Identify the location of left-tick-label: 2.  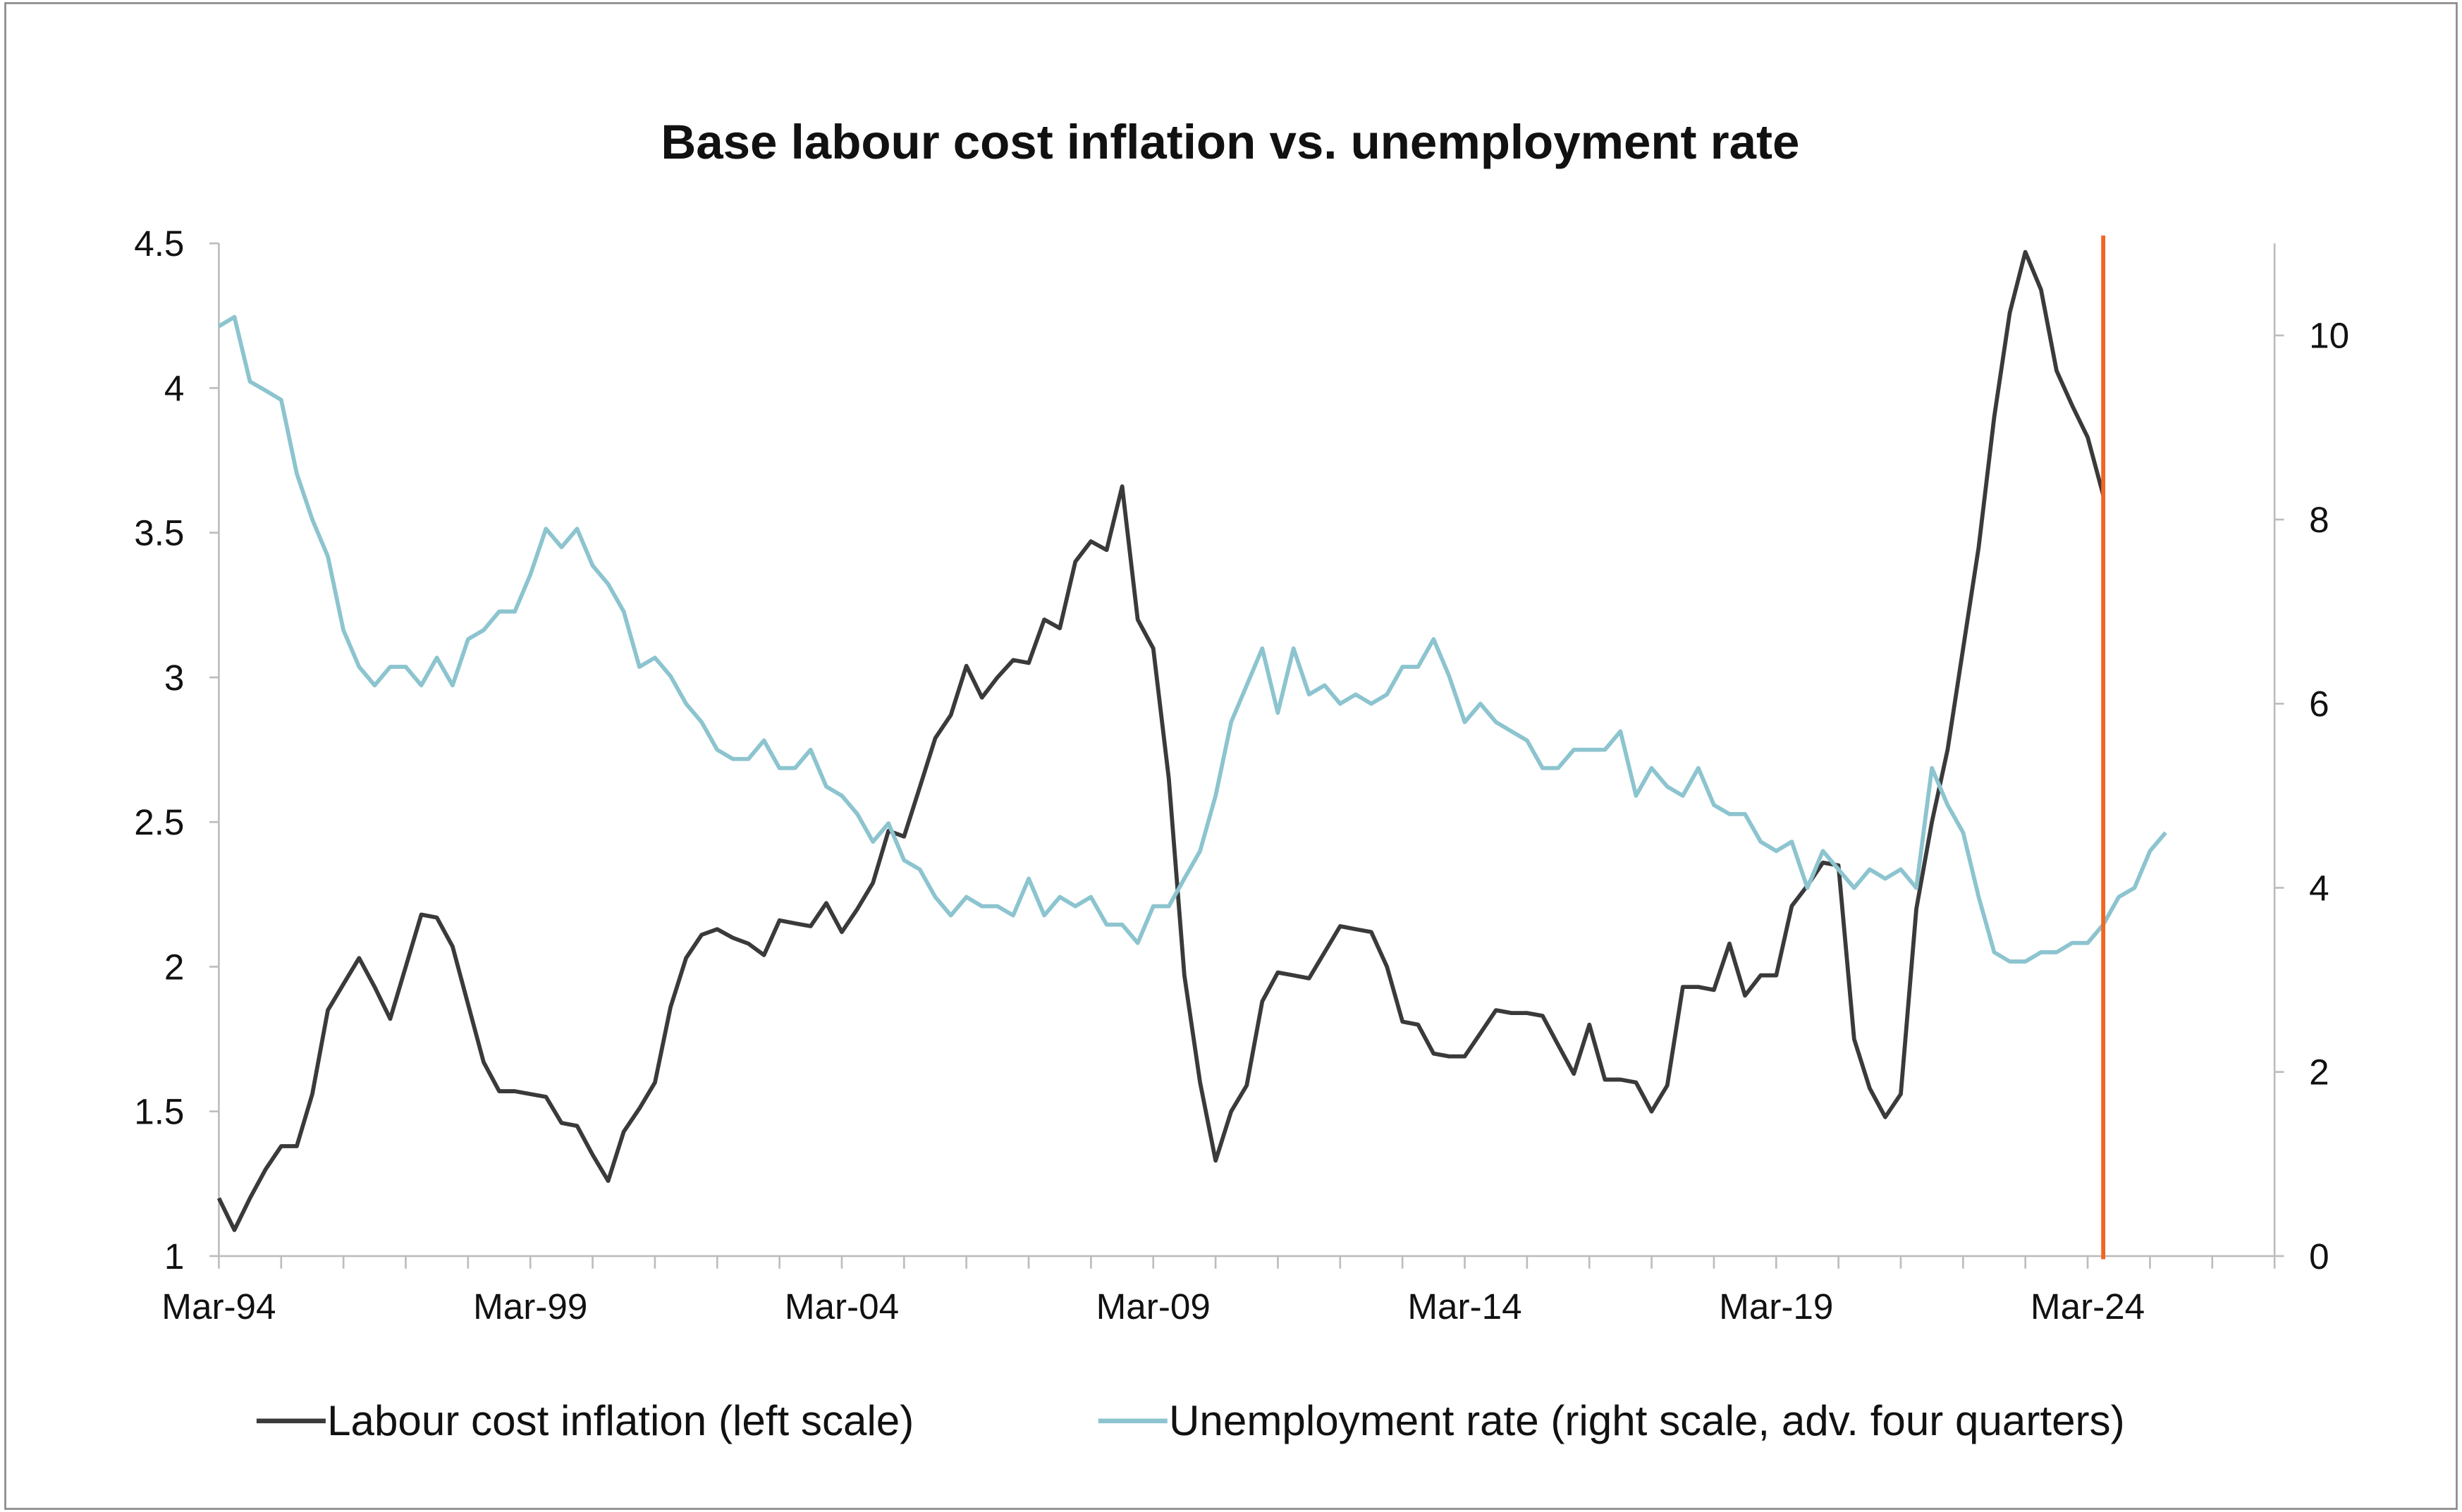
(174, 967).